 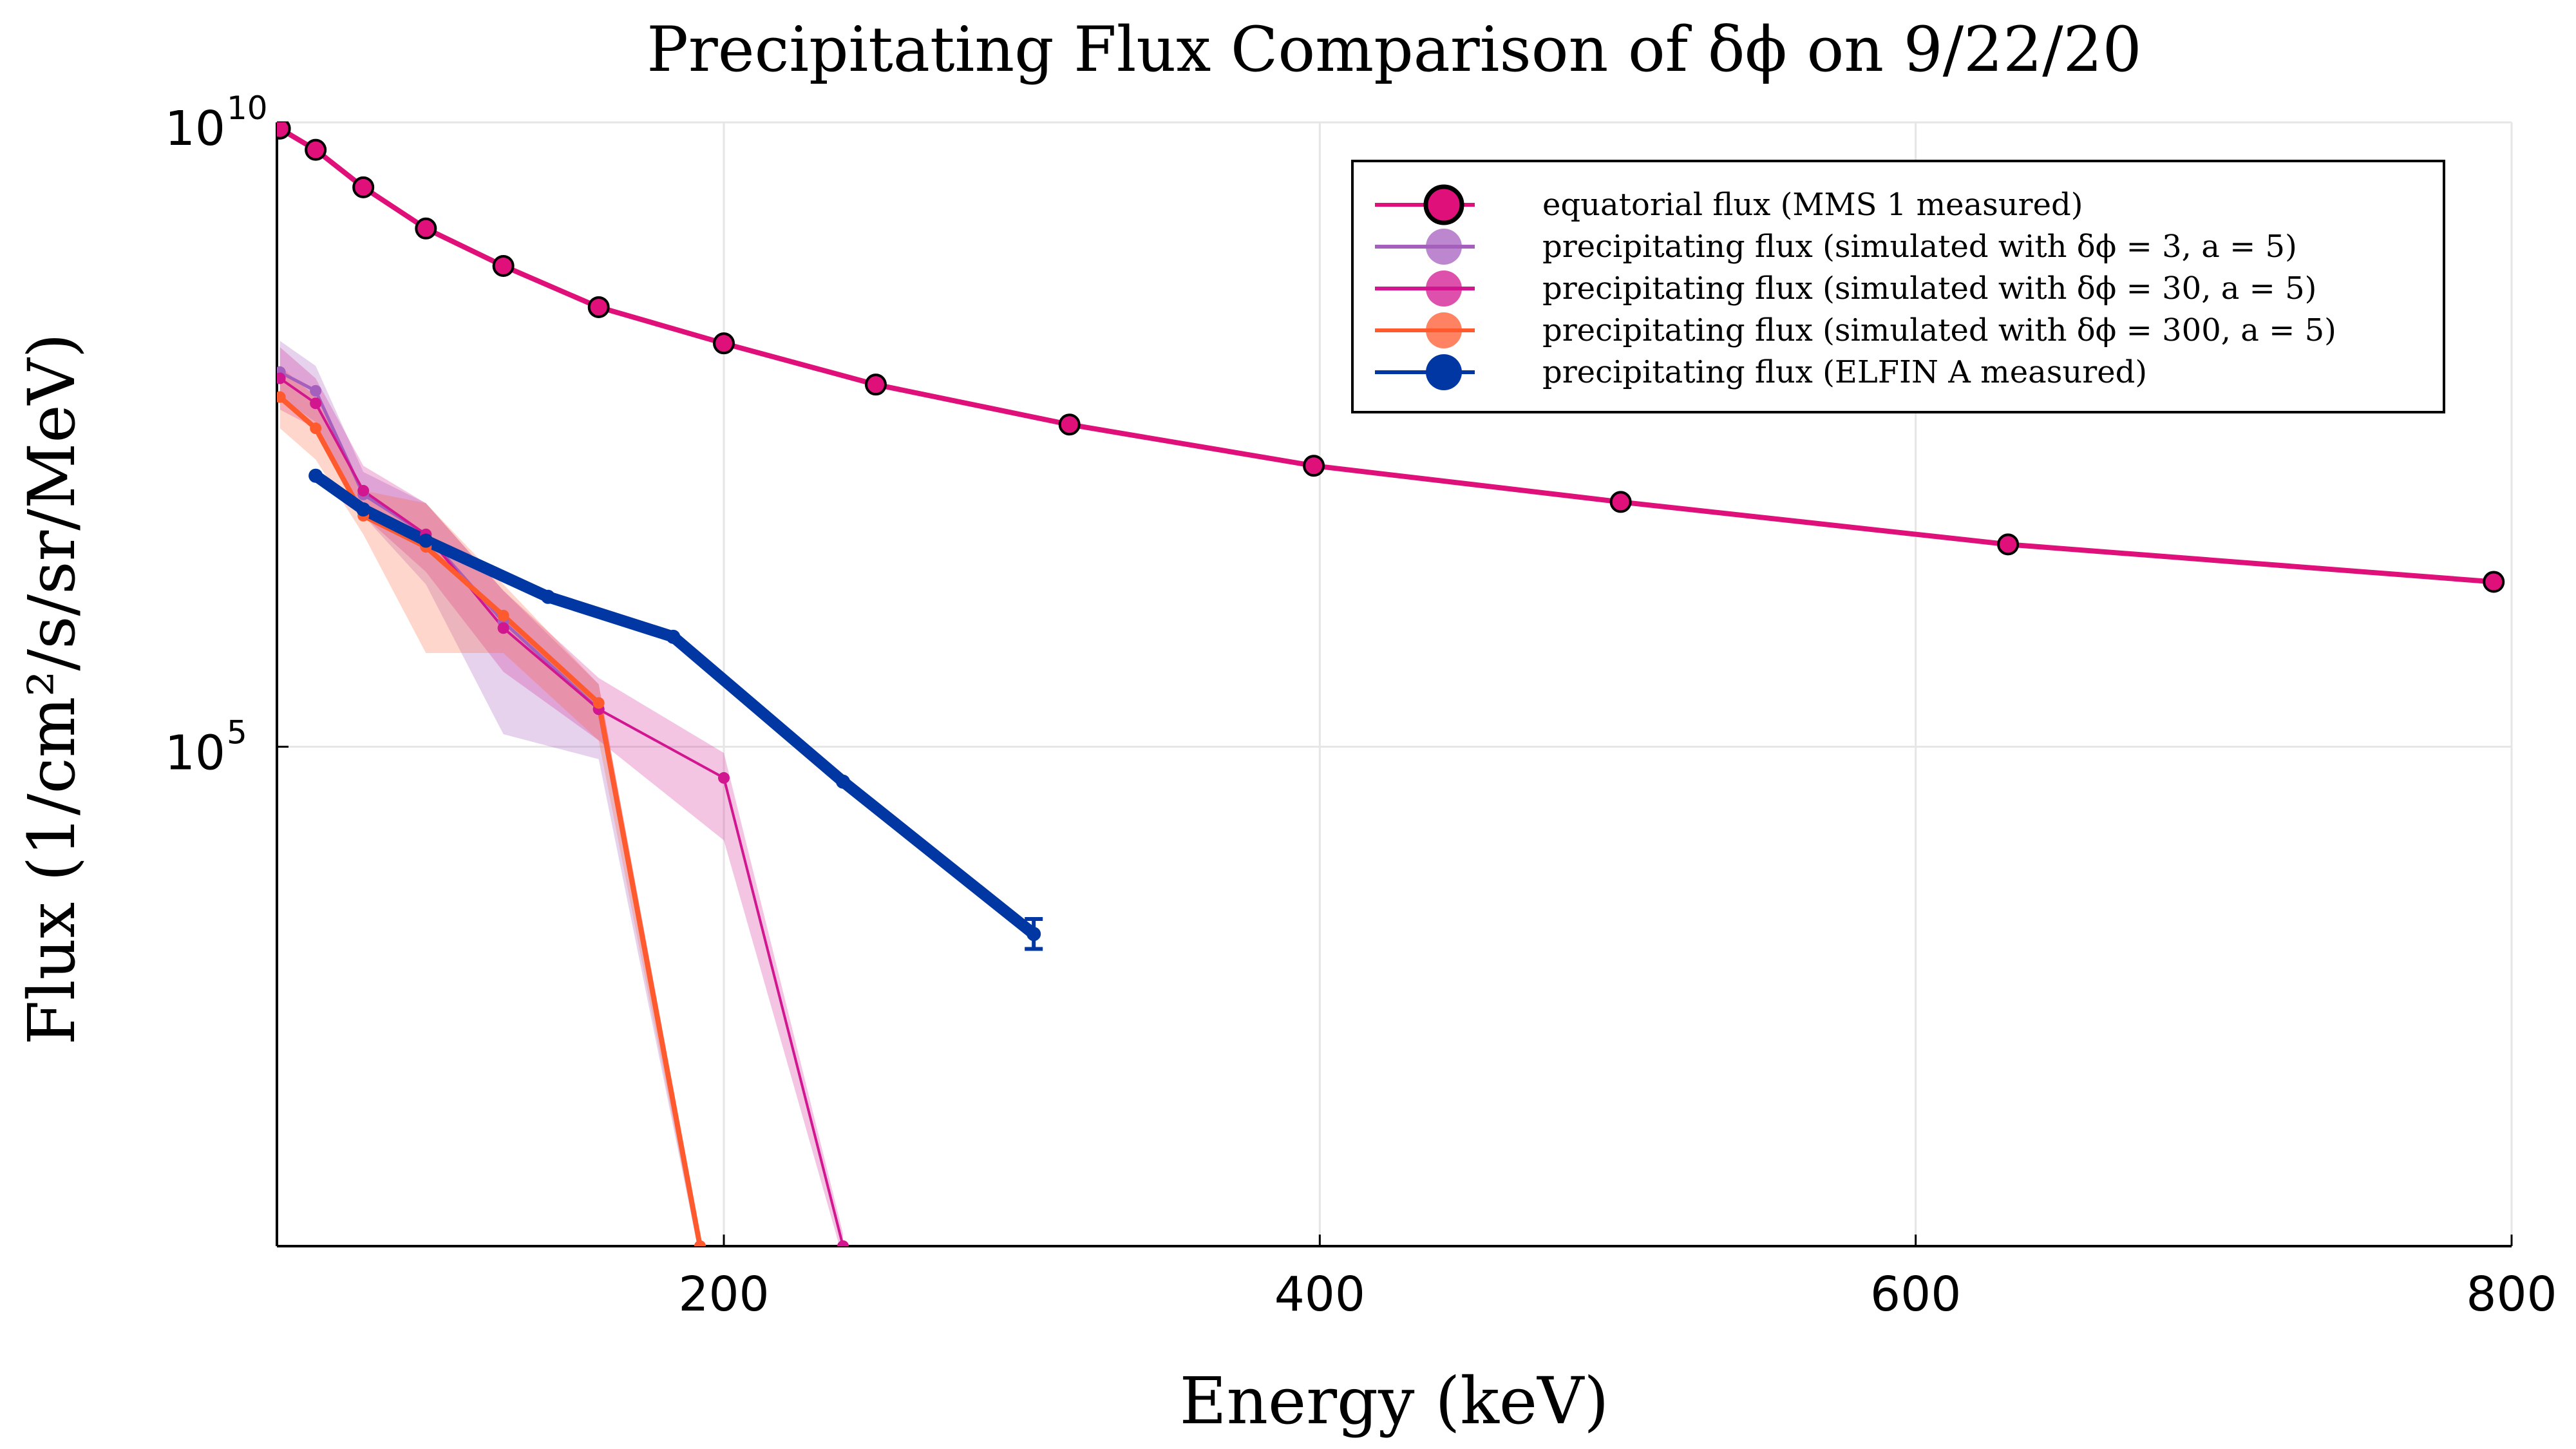 What do you see at coordinates (248, 108) in the screenshot?
I see `y-tick-exponent: 10` at bounding box center [248, 108].